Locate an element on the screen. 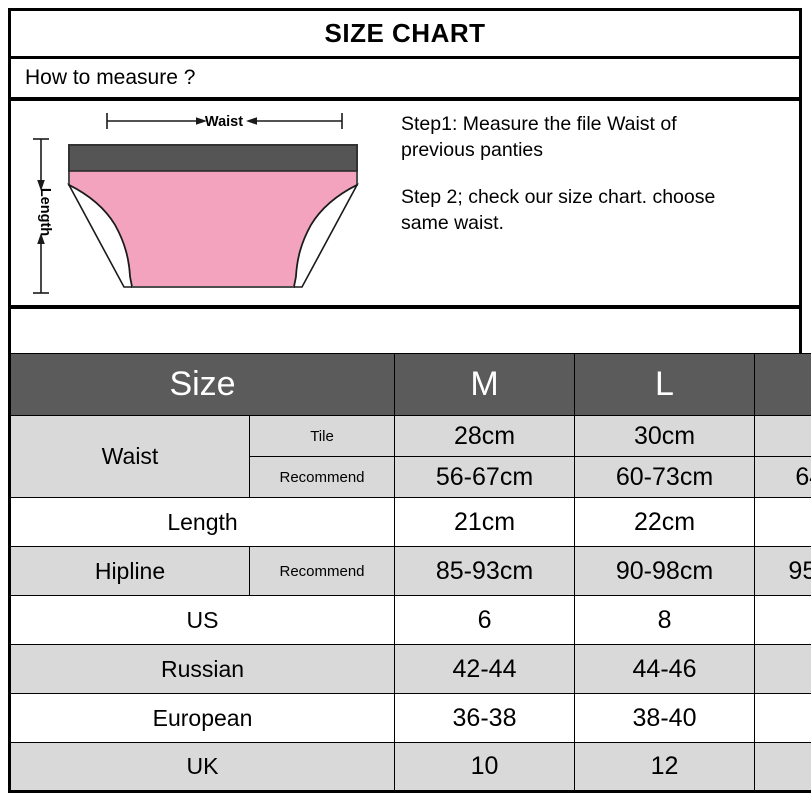 This screenshot has width=811, height=810. cell-waist-tile-l: 30cm is located at coordinates (665, 436).